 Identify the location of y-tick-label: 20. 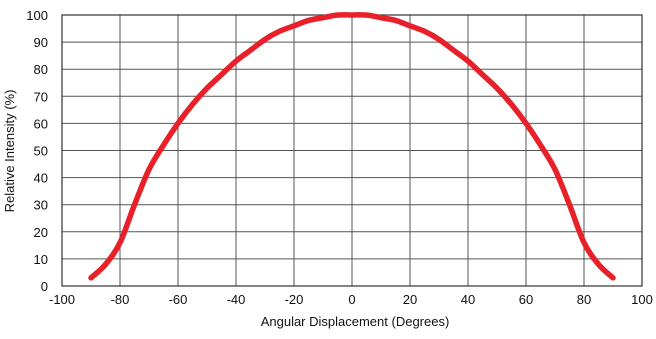
(41, 232).